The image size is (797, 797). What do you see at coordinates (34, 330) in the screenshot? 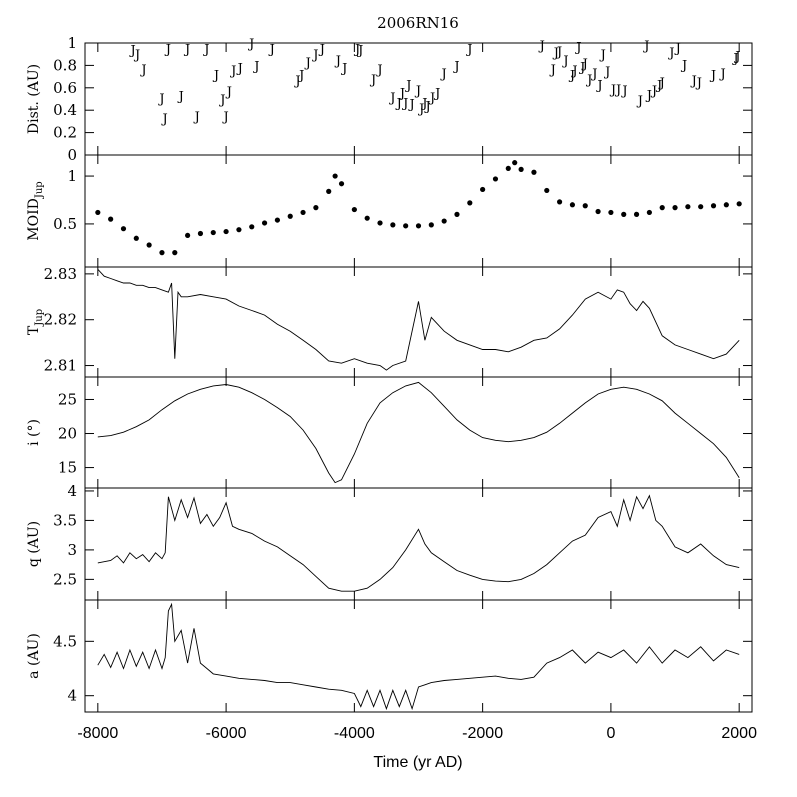
I see `y-axis-label-text: T` at bounding box center [34, 330].